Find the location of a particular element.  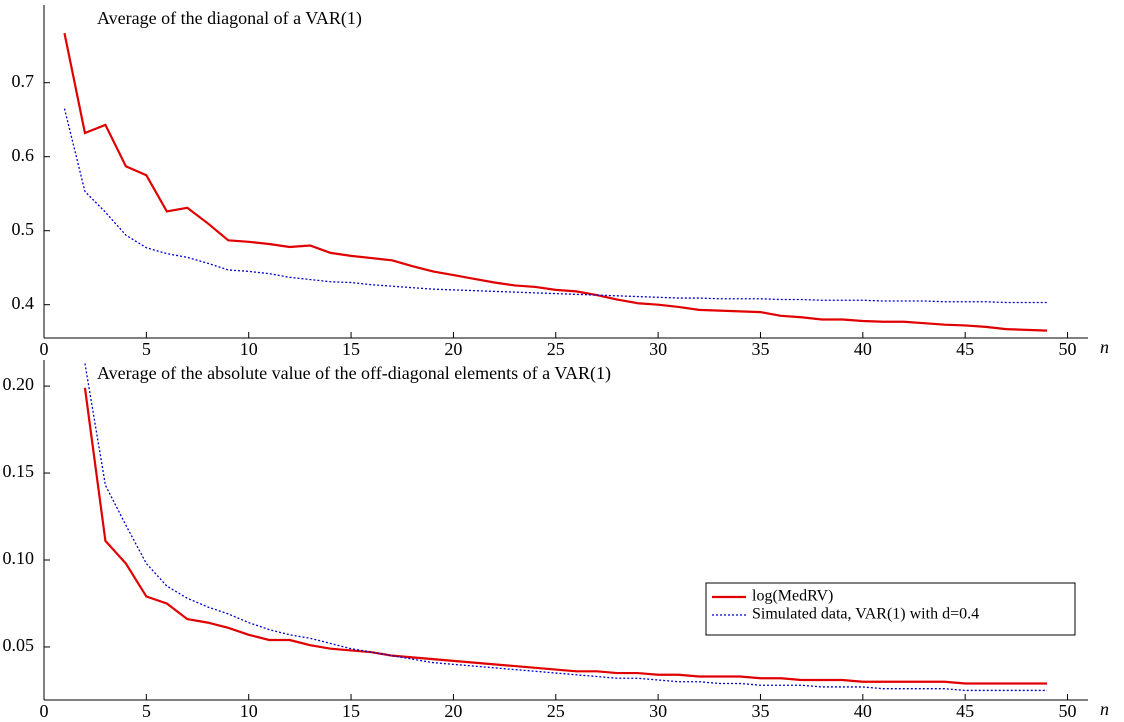

y-tick-label: 0.4 is located at coordinates (23, 303).